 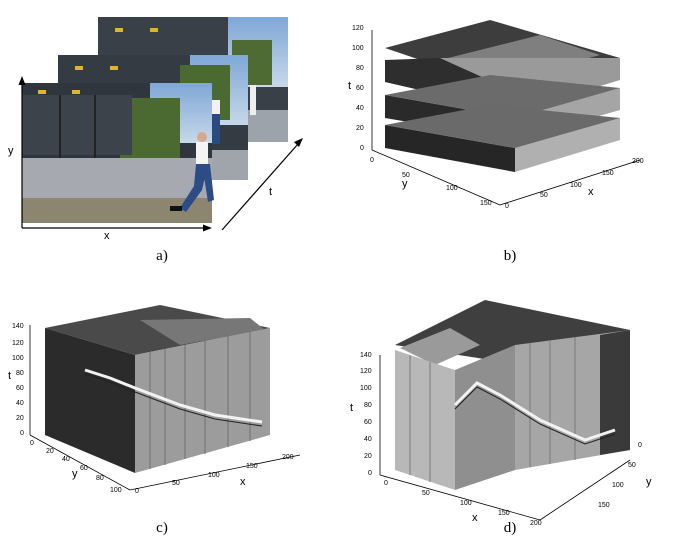 What do you see at coordinates (510, 256) in the screenshot?
I see `panel-caption: b)` at bounding box center [510, 256].